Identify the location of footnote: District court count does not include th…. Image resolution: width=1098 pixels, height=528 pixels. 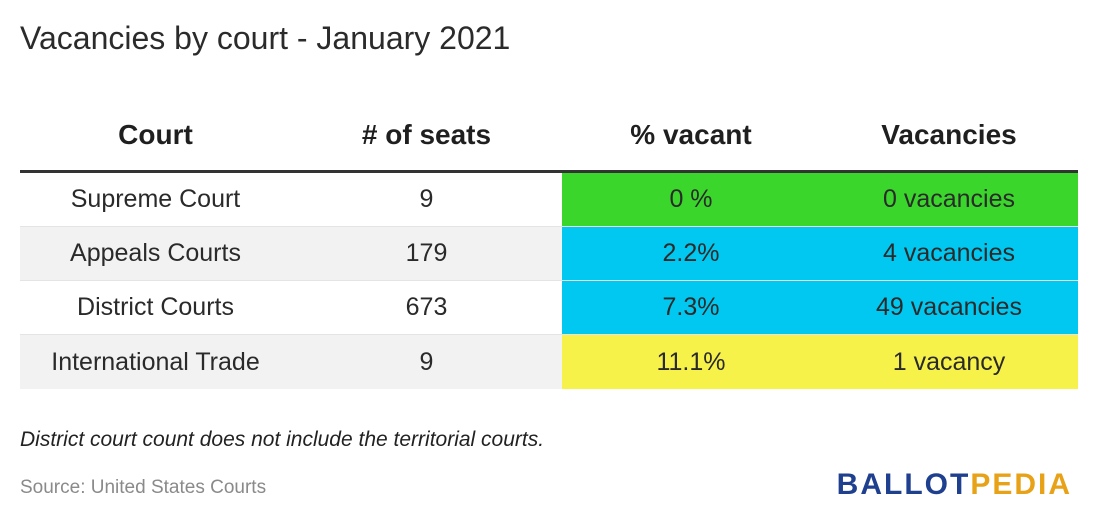
(282, 439).